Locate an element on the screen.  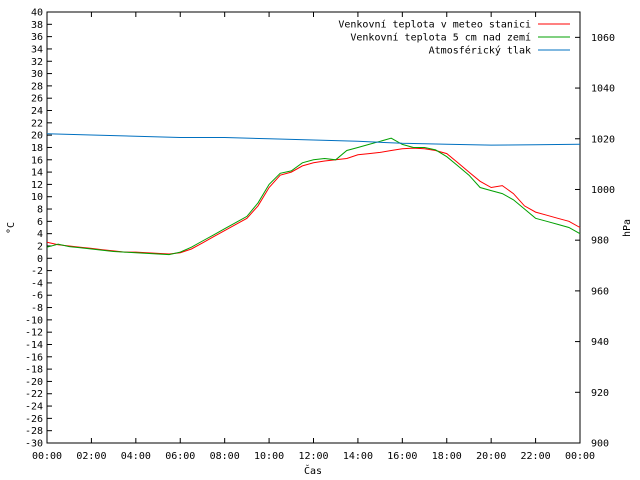
x-tick-label: 06:00 is located at coordinates (180, 456).